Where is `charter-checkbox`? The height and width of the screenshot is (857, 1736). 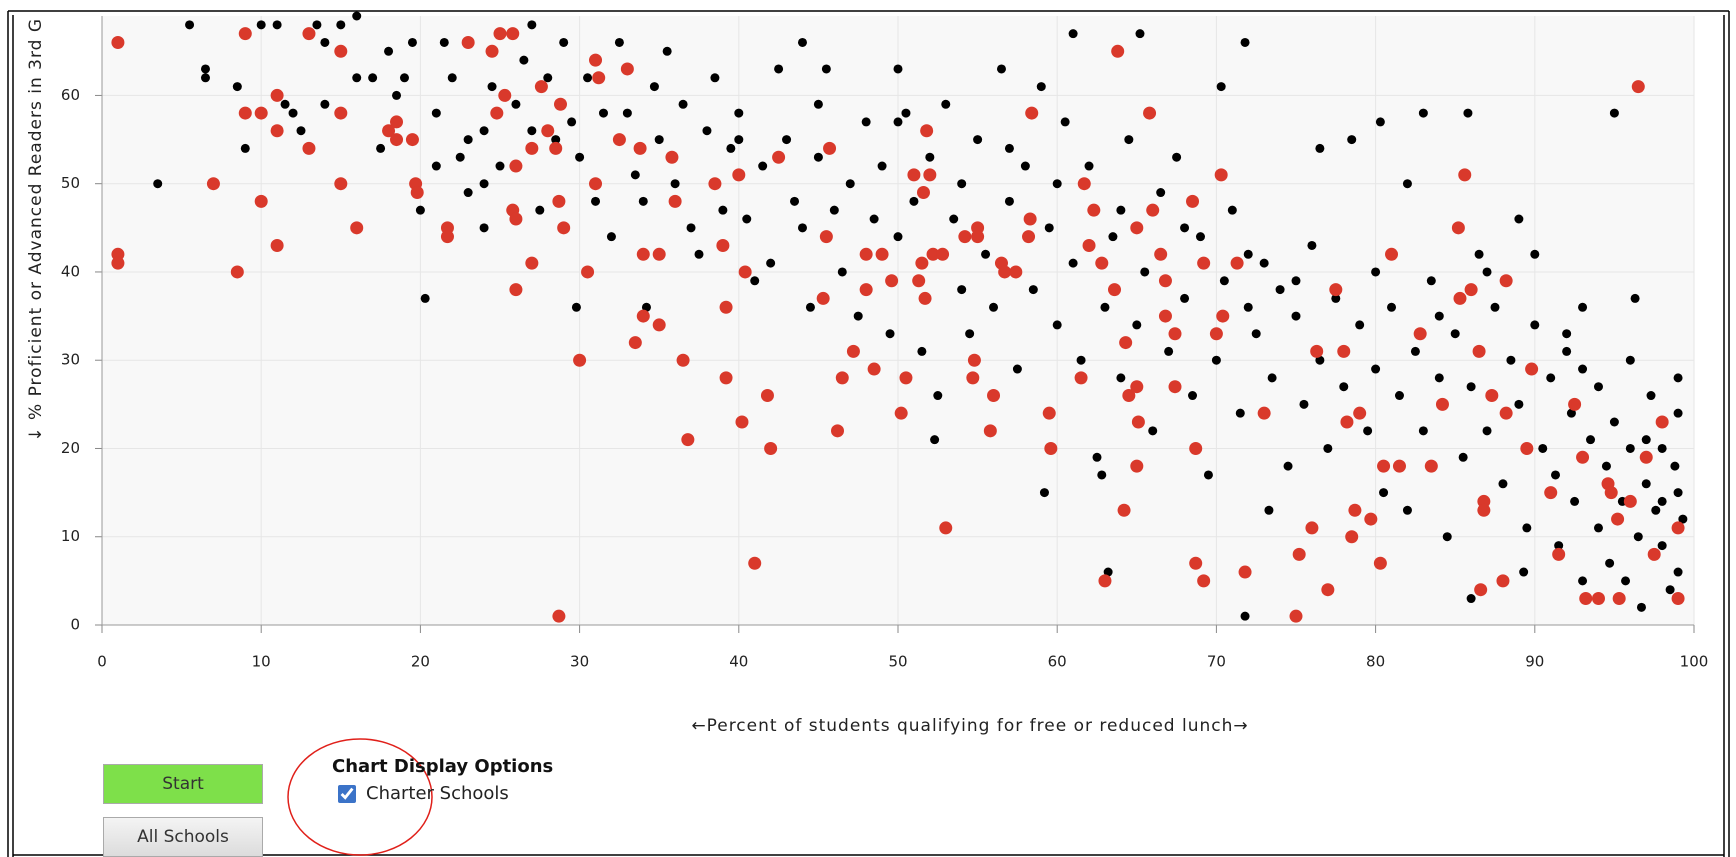 charter-checkbox is located at coordinates (347, 793).